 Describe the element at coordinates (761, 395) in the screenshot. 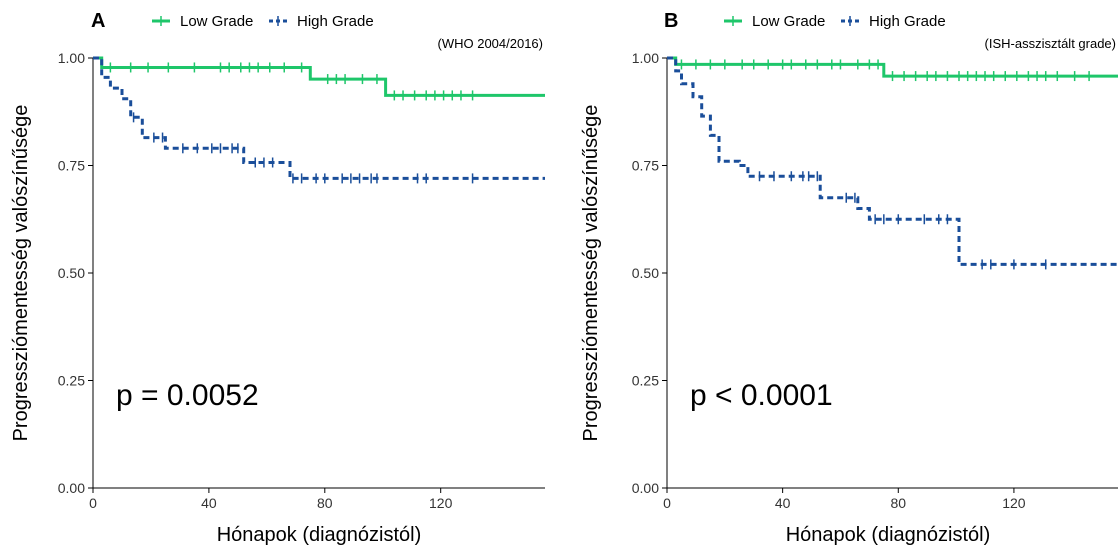

I see `p-value-annotation: p < 0.0001` at that location.